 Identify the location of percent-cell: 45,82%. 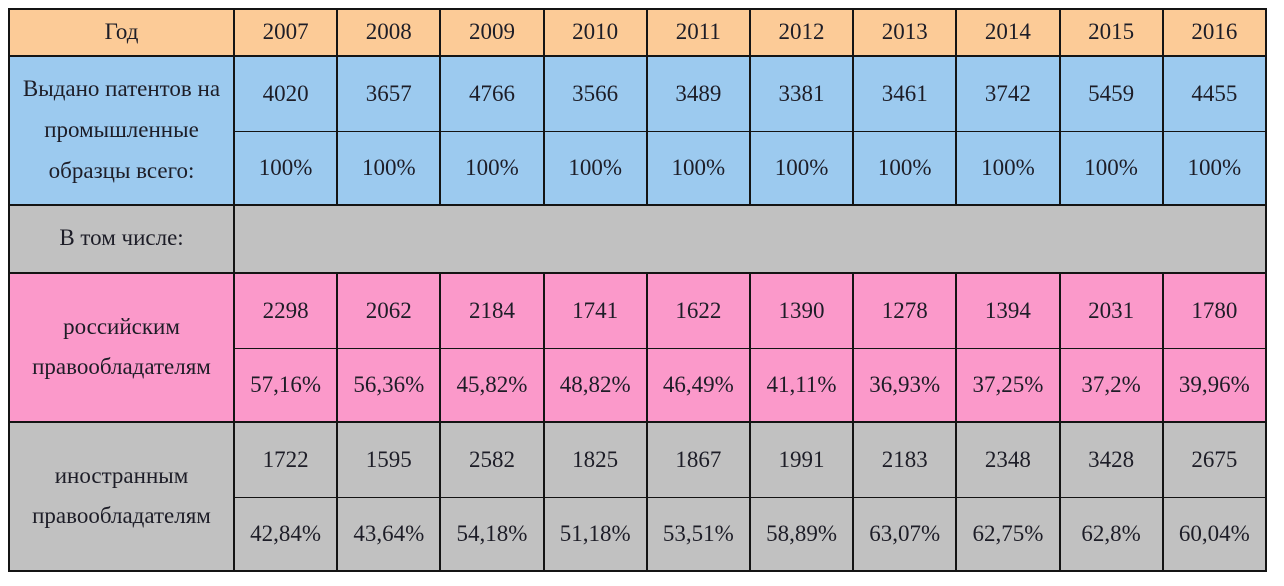
(492, 385).